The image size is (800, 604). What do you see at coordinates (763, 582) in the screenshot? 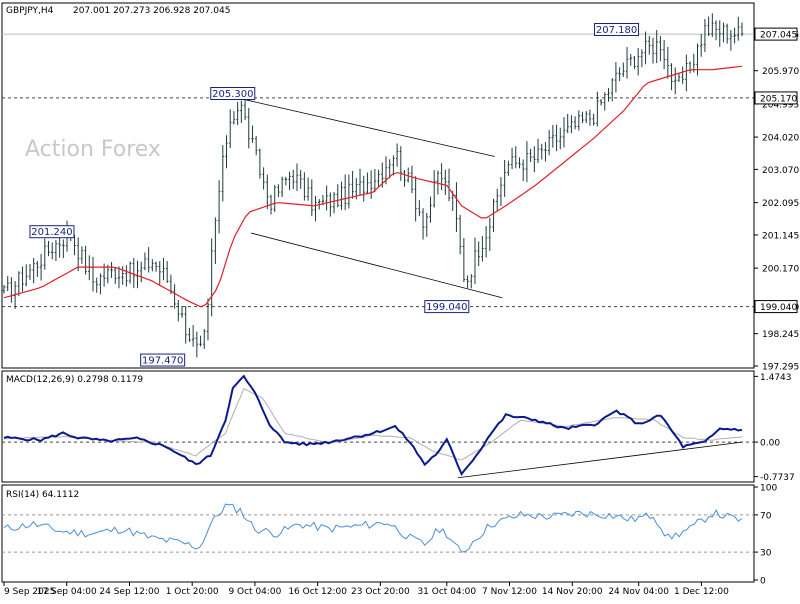
I see `rsi-axis-label: 0` at bounding box center [763, 582].